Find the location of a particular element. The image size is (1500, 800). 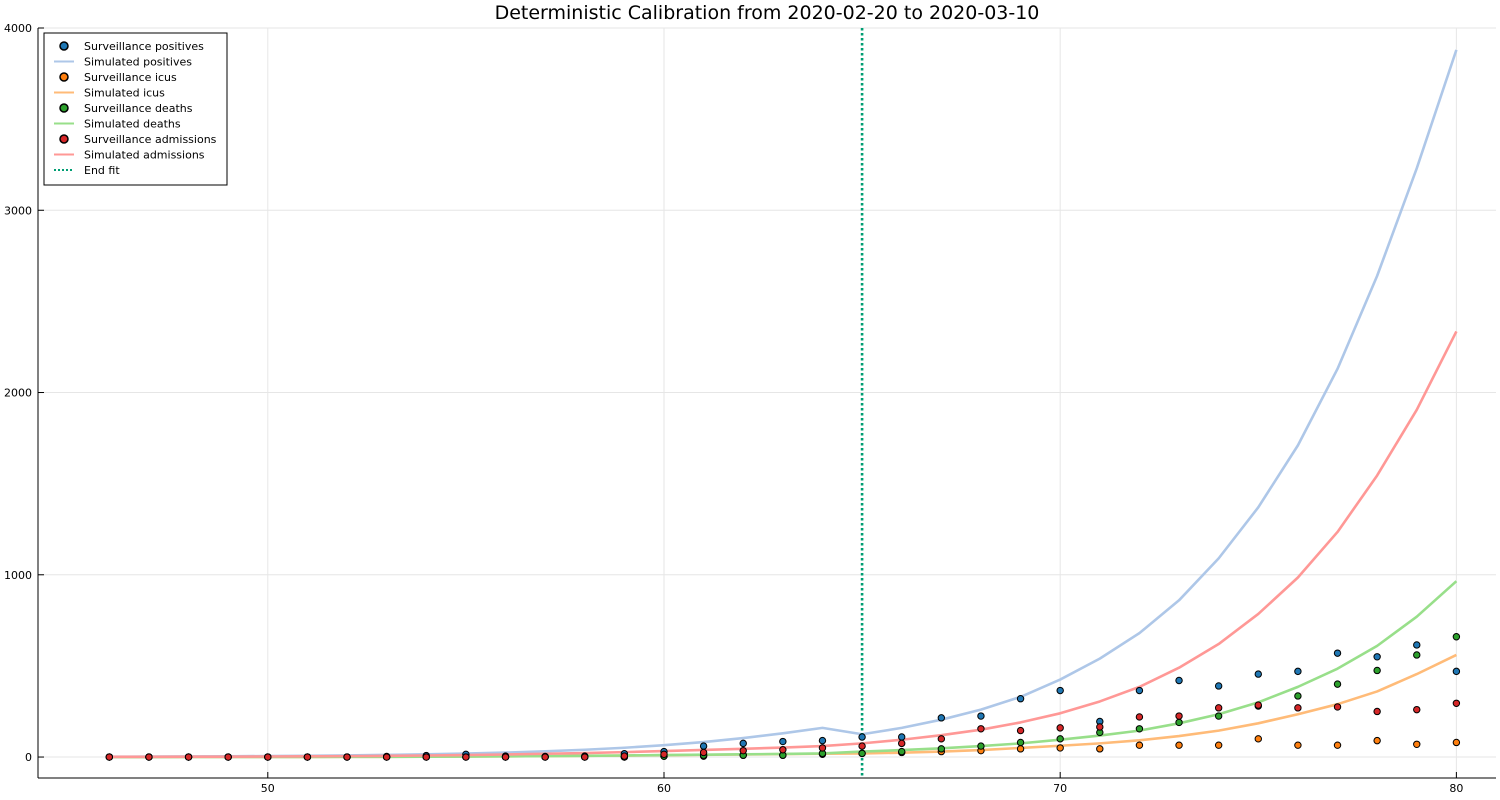

legend-label: Surveillance positives is located at coordinates (144, 46).